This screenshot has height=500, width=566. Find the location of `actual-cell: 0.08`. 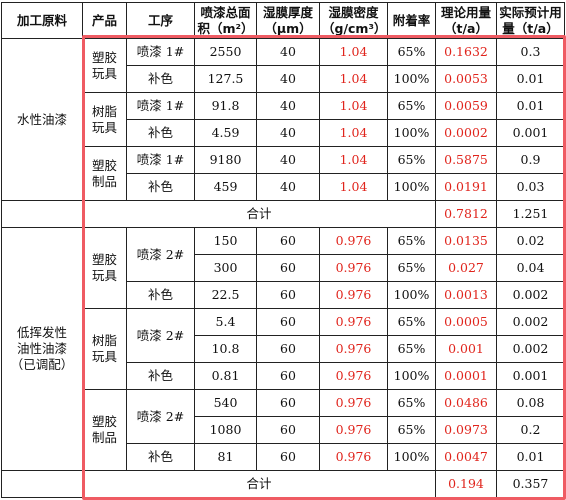

actual-cell: 0.08 is located at coordinates (530, 403).